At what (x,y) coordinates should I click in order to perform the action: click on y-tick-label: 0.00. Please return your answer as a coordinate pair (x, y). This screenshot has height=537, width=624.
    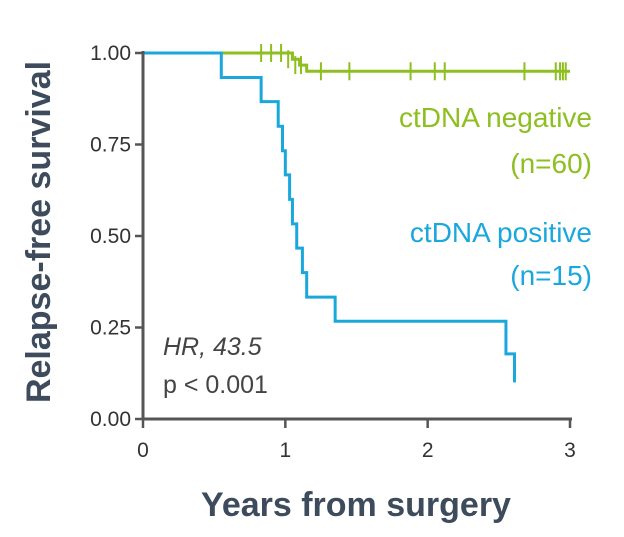
    Looking at the image, I should click on (110, 419).